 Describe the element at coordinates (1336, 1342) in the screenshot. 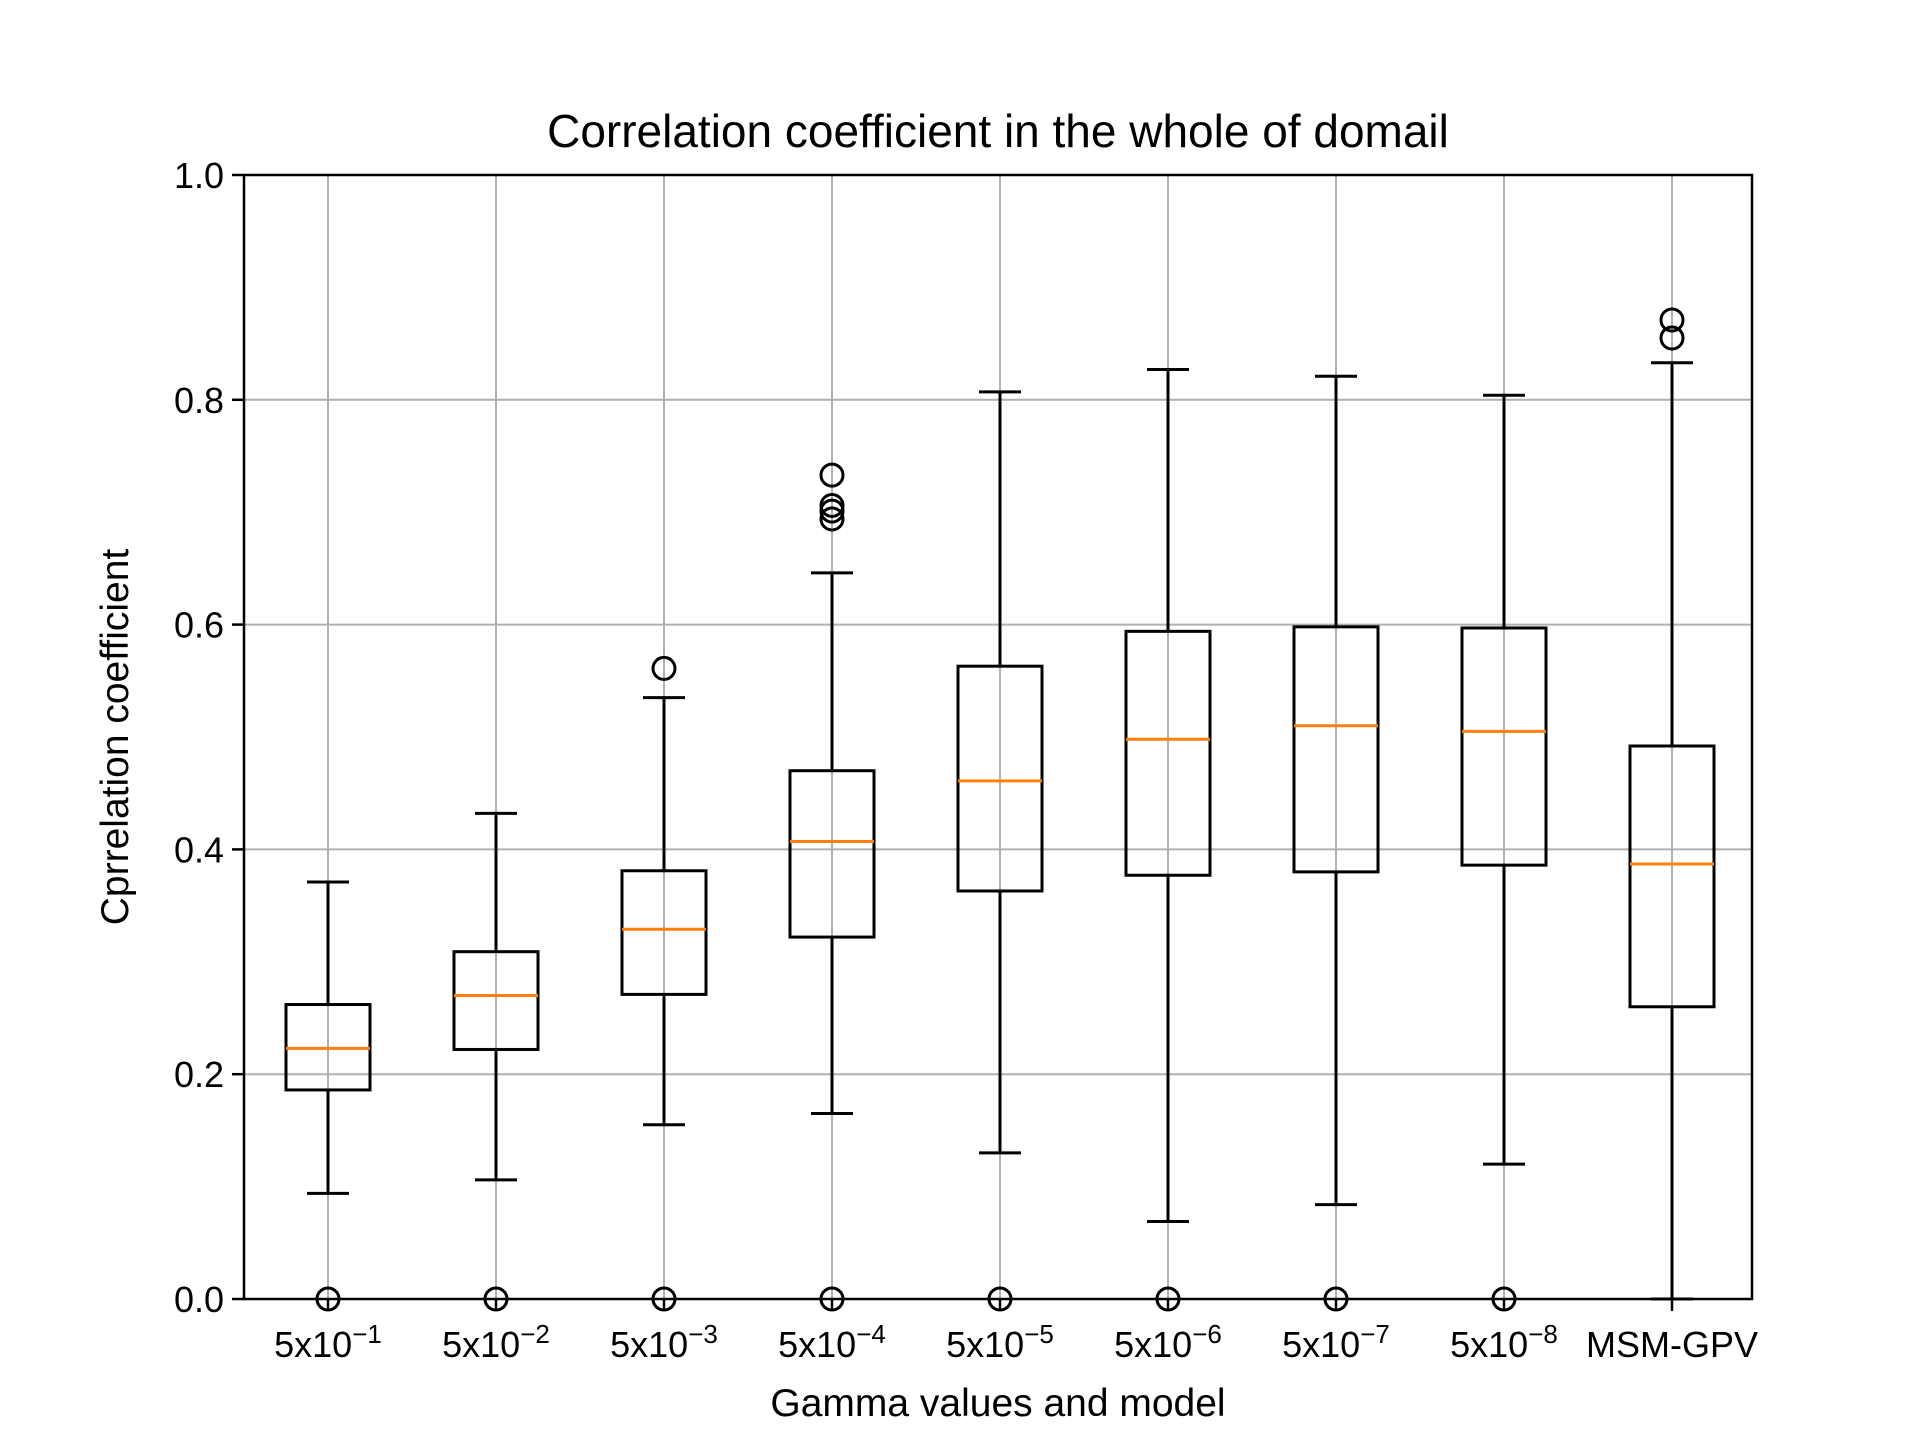

I see `x-tick-label: 5x10⁻⁷` at that location.